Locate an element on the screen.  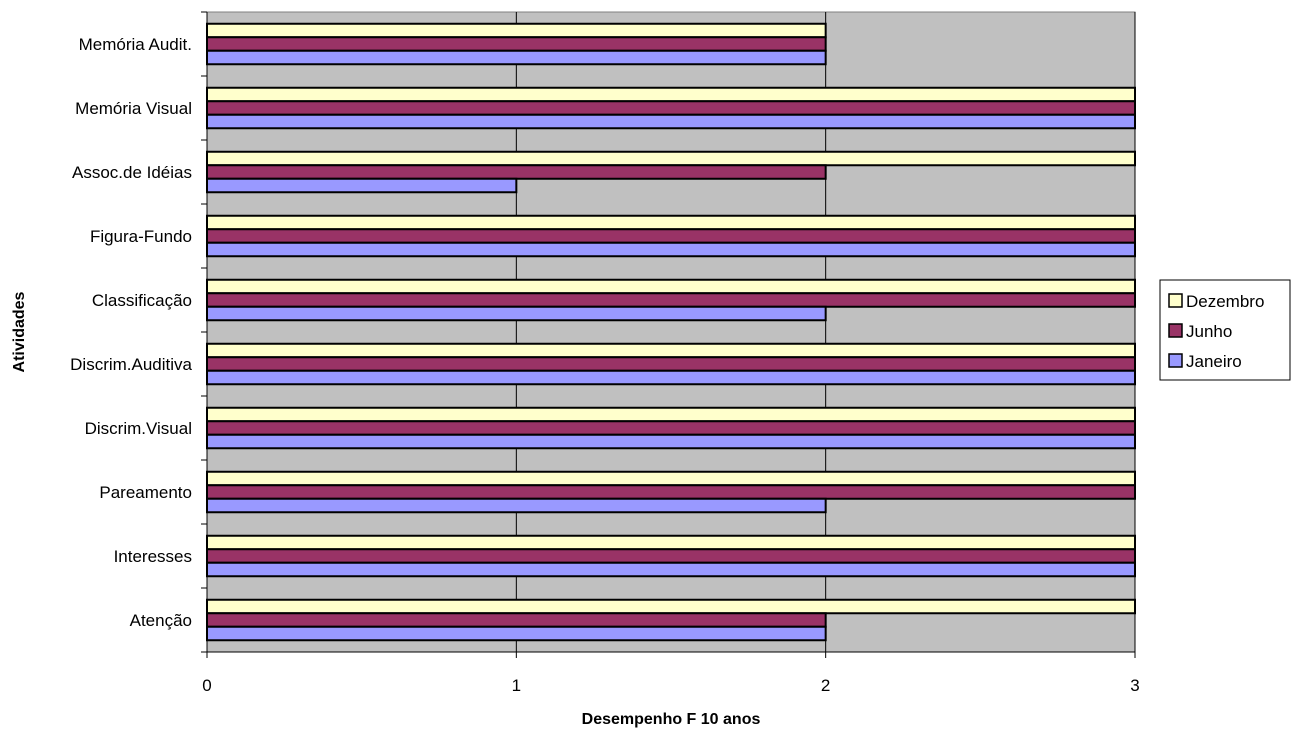
x-tick-labels: 0 1 2 3 is located at coordinates (670, 685).